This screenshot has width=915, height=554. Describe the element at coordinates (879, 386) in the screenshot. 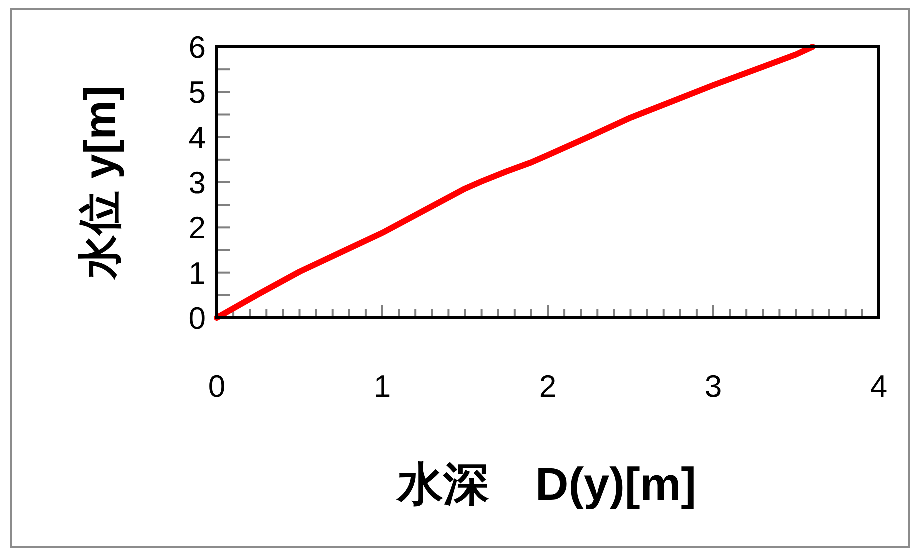

I see `x-tick-label: 4` at that location.